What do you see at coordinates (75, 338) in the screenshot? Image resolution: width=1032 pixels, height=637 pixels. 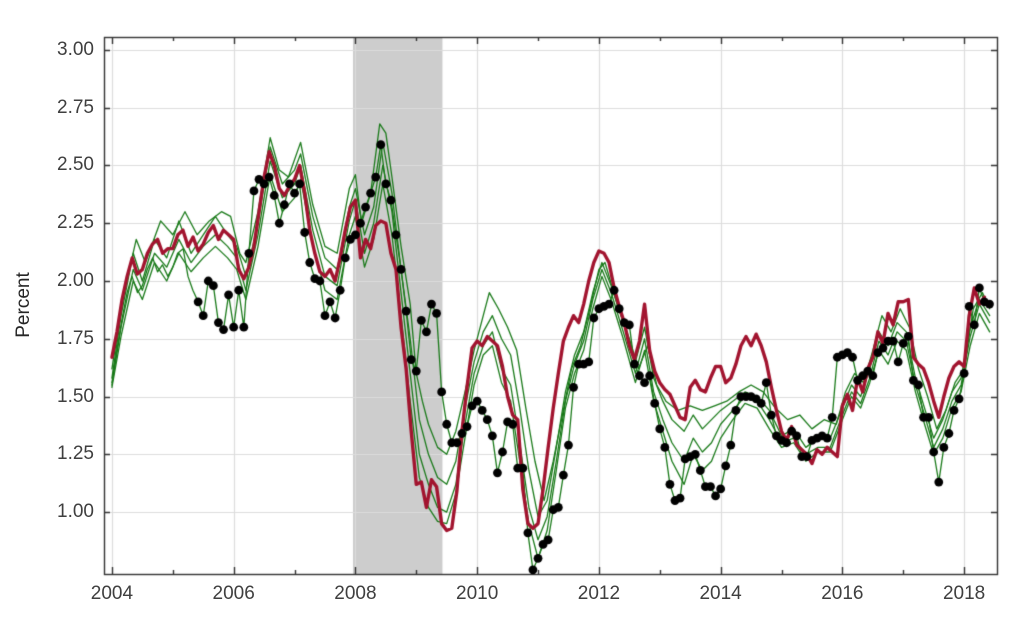 I see `y-tick-label: 1.75` at bounding box center [75, 338].